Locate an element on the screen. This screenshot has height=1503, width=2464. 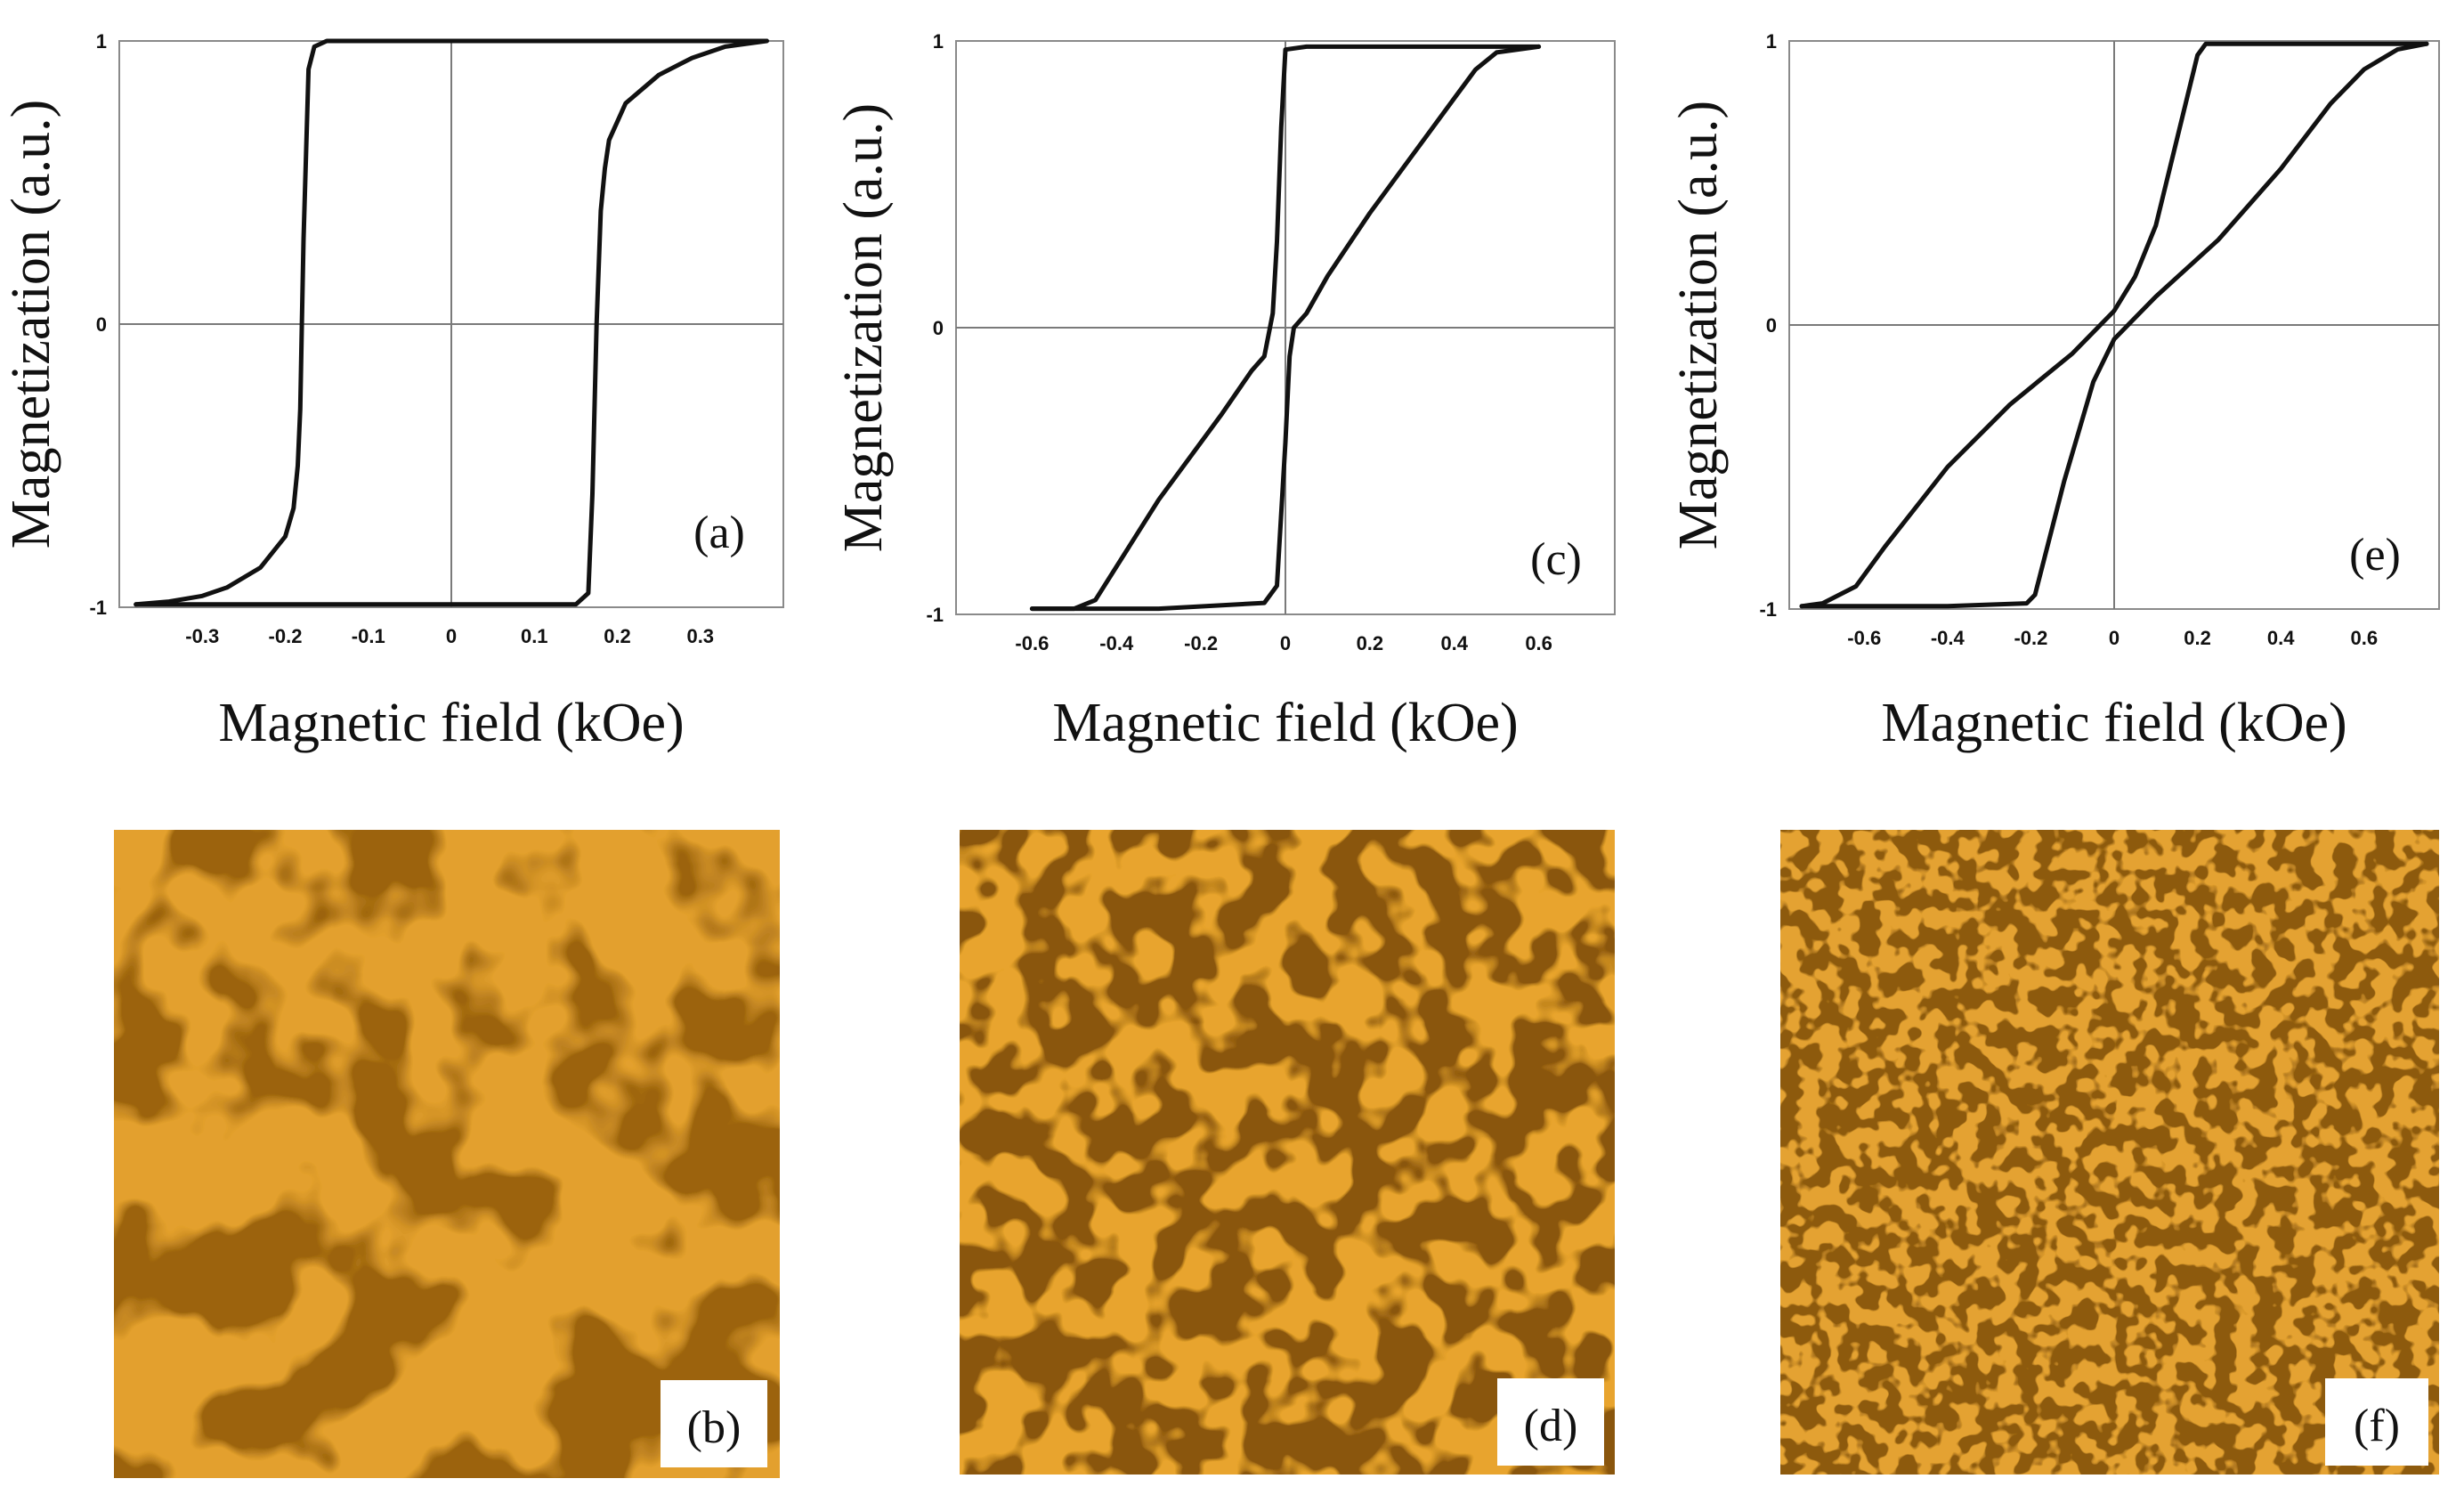
panel-label-c: (c) is located at coordinates (1556, 559).